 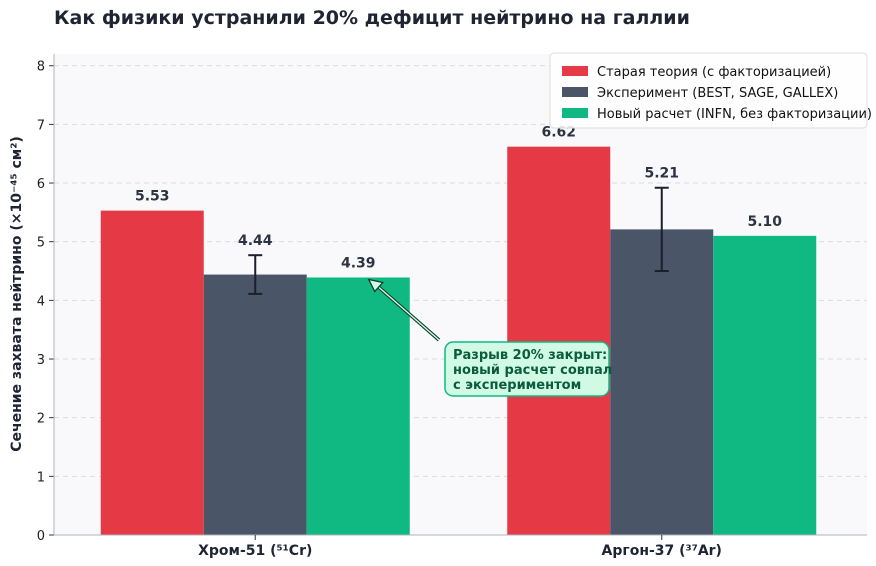 What do you see at coordinates (255, 241) in the screenshot?
I see `data-label: 4.44` at bounding box center [255, 241].